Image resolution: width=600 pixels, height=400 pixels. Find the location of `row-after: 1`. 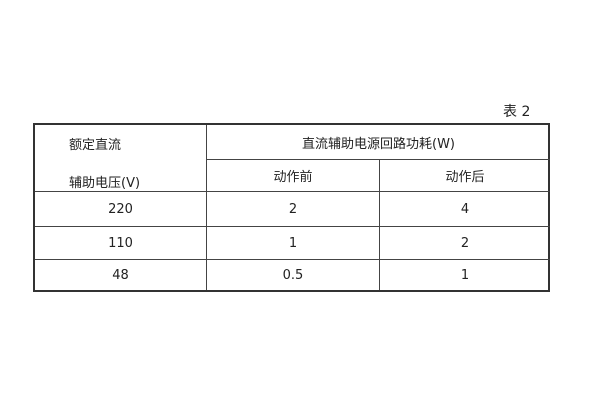

row-after: 1 is located at coordinates (465, 275).